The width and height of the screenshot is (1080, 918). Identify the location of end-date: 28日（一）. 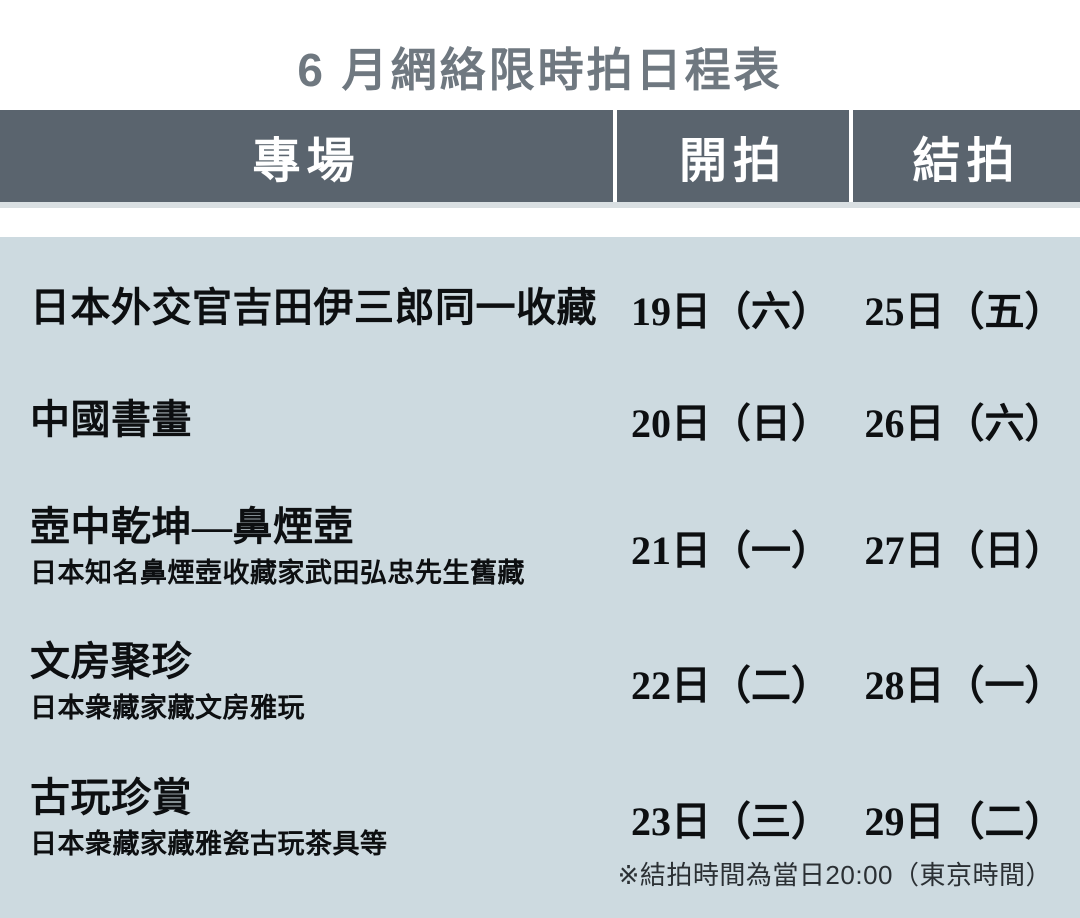
(964, 685).